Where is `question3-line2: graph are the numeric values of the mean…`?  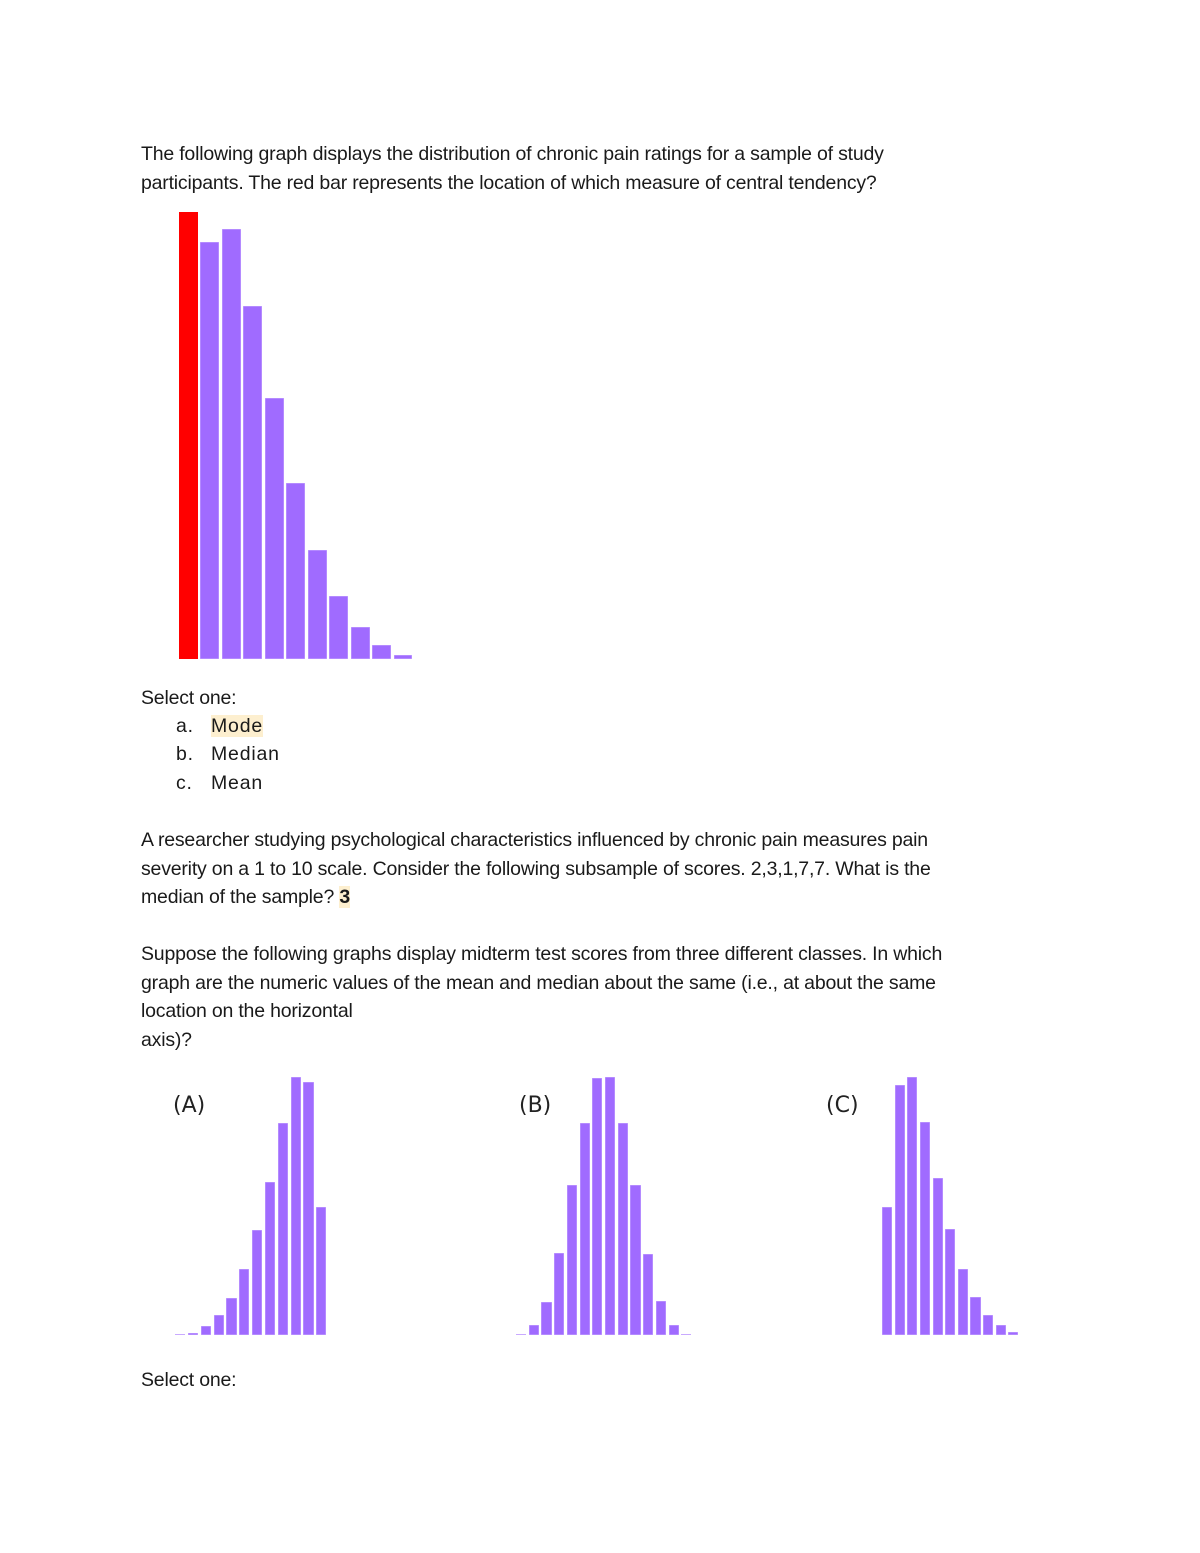
question3-line2: graph are the numeric values of the mean… is located at coordinates (538, 982).